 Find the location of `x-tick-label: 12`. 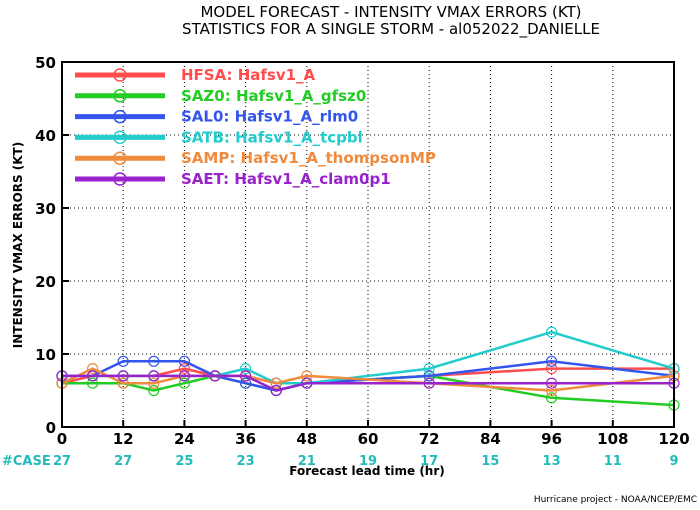

x-tick-label: 12 is located at coordinates (123, 439).